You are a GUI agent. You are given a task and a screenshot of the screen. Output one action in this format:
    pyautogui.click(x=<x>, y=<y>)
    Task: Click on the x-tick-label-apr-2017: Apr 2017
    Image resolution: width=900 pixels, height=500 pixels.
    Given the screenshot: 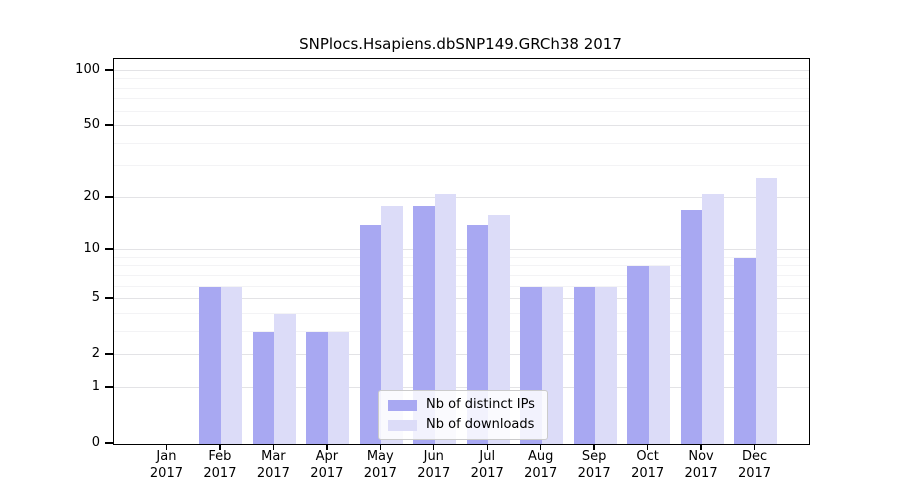 What is the action you would take?
    pyautogui.click(x=327, y=465)
    